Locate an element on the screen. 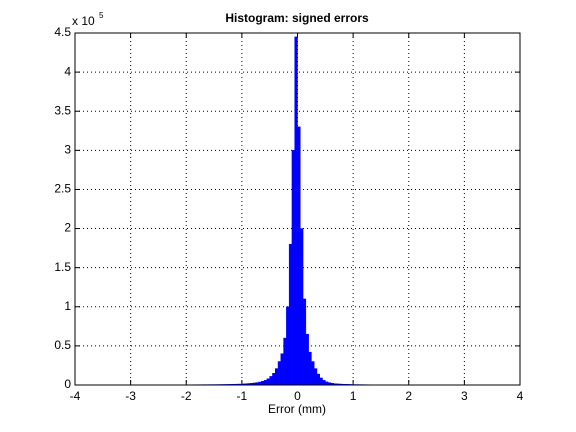 This screenshot has height=432, width=576. y-multiplier-exponent: 5 is located at coordinates (101, 15).